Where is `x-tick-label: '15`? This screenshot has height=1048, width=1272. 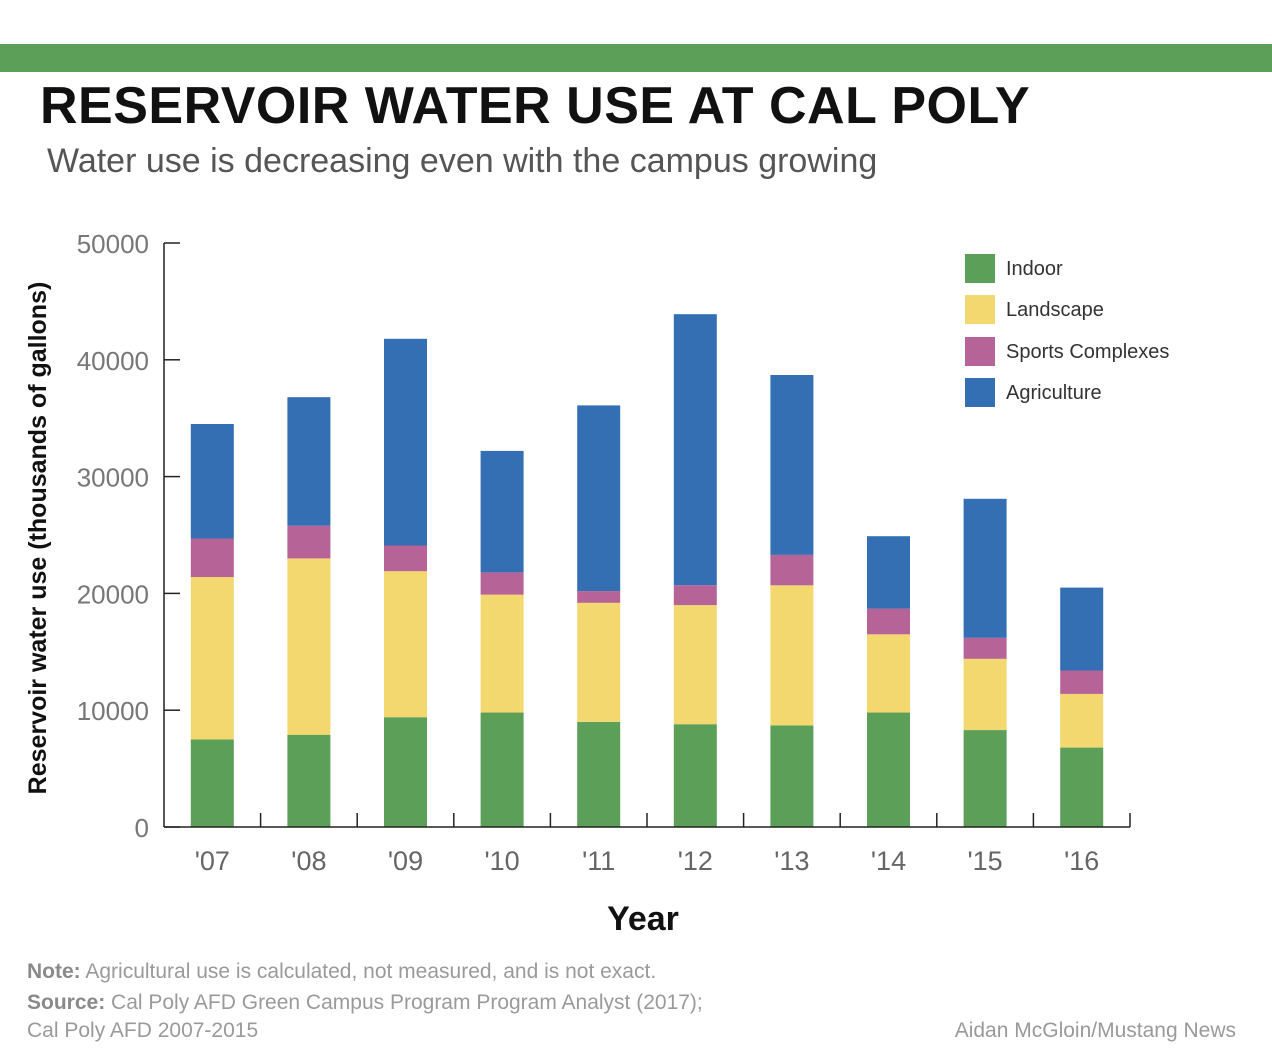
x-tick-label: '15 is located at coordinates (985, 861).